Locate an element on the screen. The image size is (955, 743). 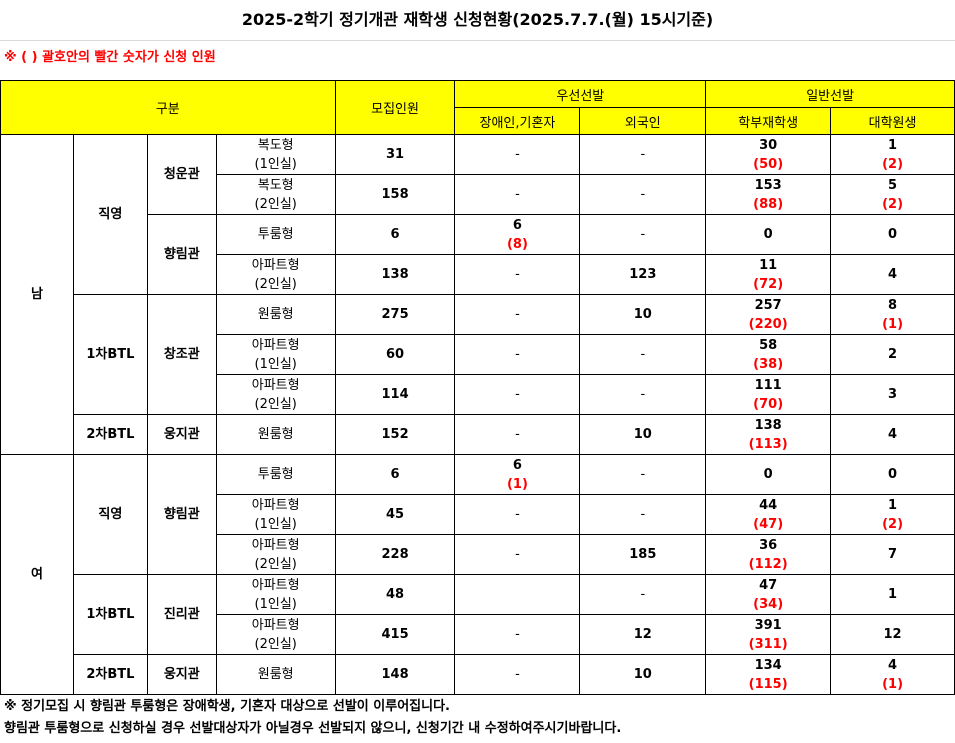
hall-label: 창조관 is located at coordinates (181, 354).